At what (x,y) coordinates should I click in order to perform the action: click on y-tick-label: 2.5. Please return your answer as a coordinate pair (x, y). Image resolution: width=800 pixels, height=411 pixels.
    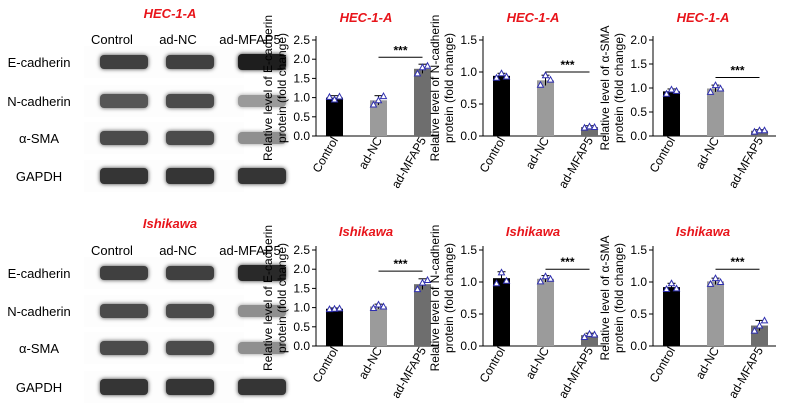
    Looking at the image, I should click on (301, 250).